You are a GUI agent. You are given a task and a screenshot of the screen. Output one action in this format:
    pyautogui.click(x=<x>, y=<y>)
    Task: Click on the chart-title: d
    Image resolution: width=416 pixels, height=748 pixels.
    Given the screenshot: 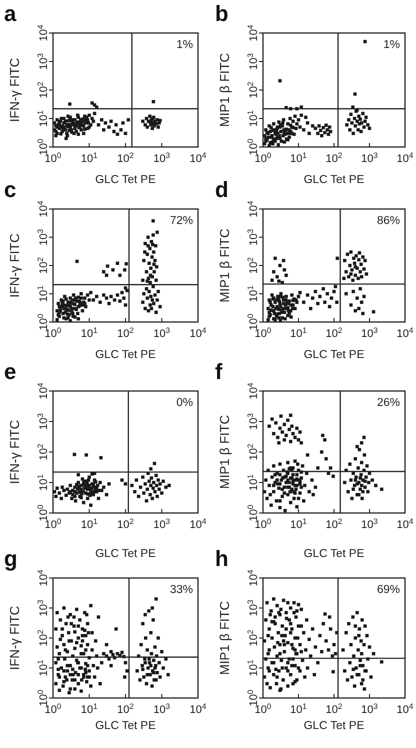 What is the action you would take?
    pyautogui.click(x=221, y=189)
    